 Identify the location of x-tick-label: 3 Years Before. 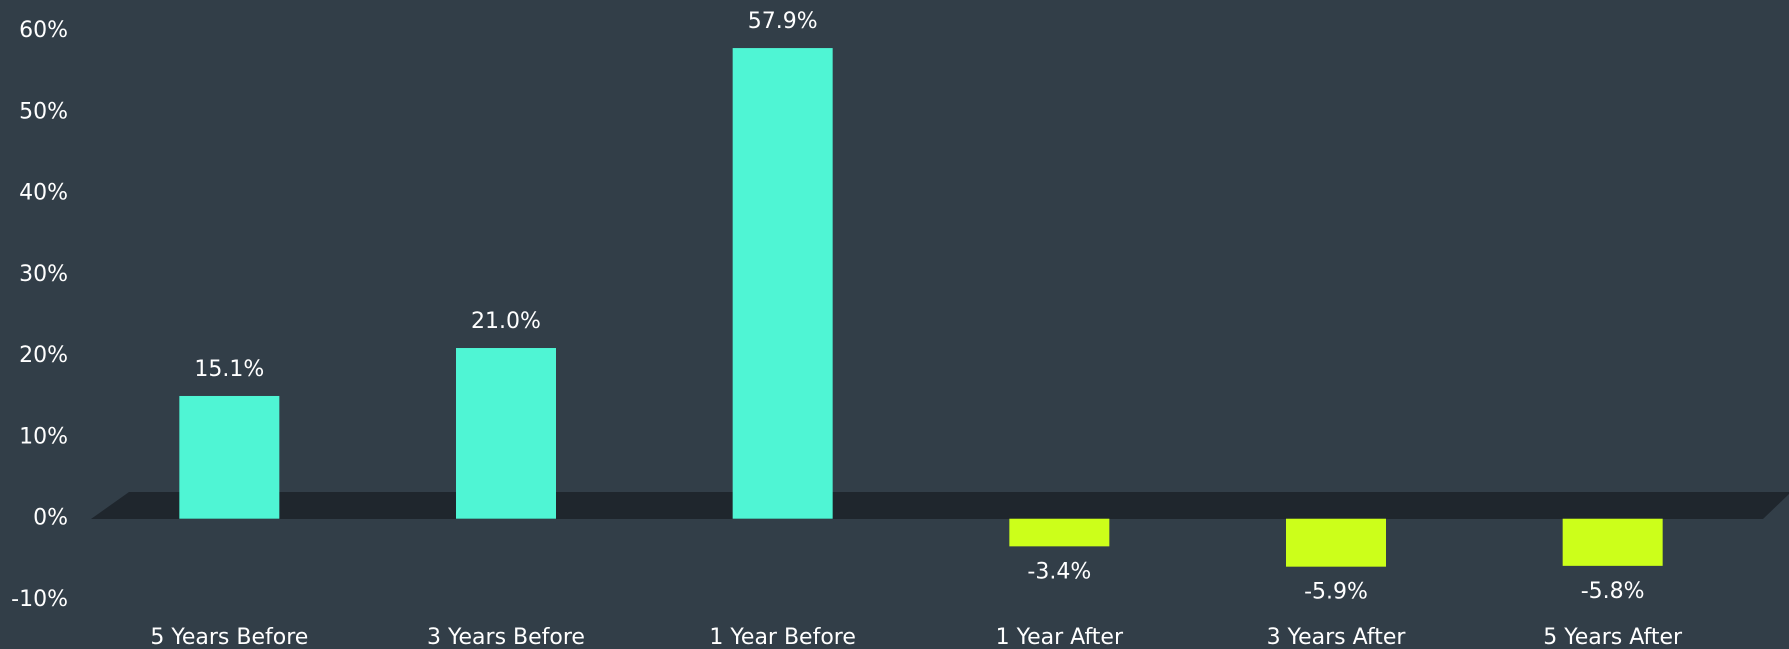
(506, 637).